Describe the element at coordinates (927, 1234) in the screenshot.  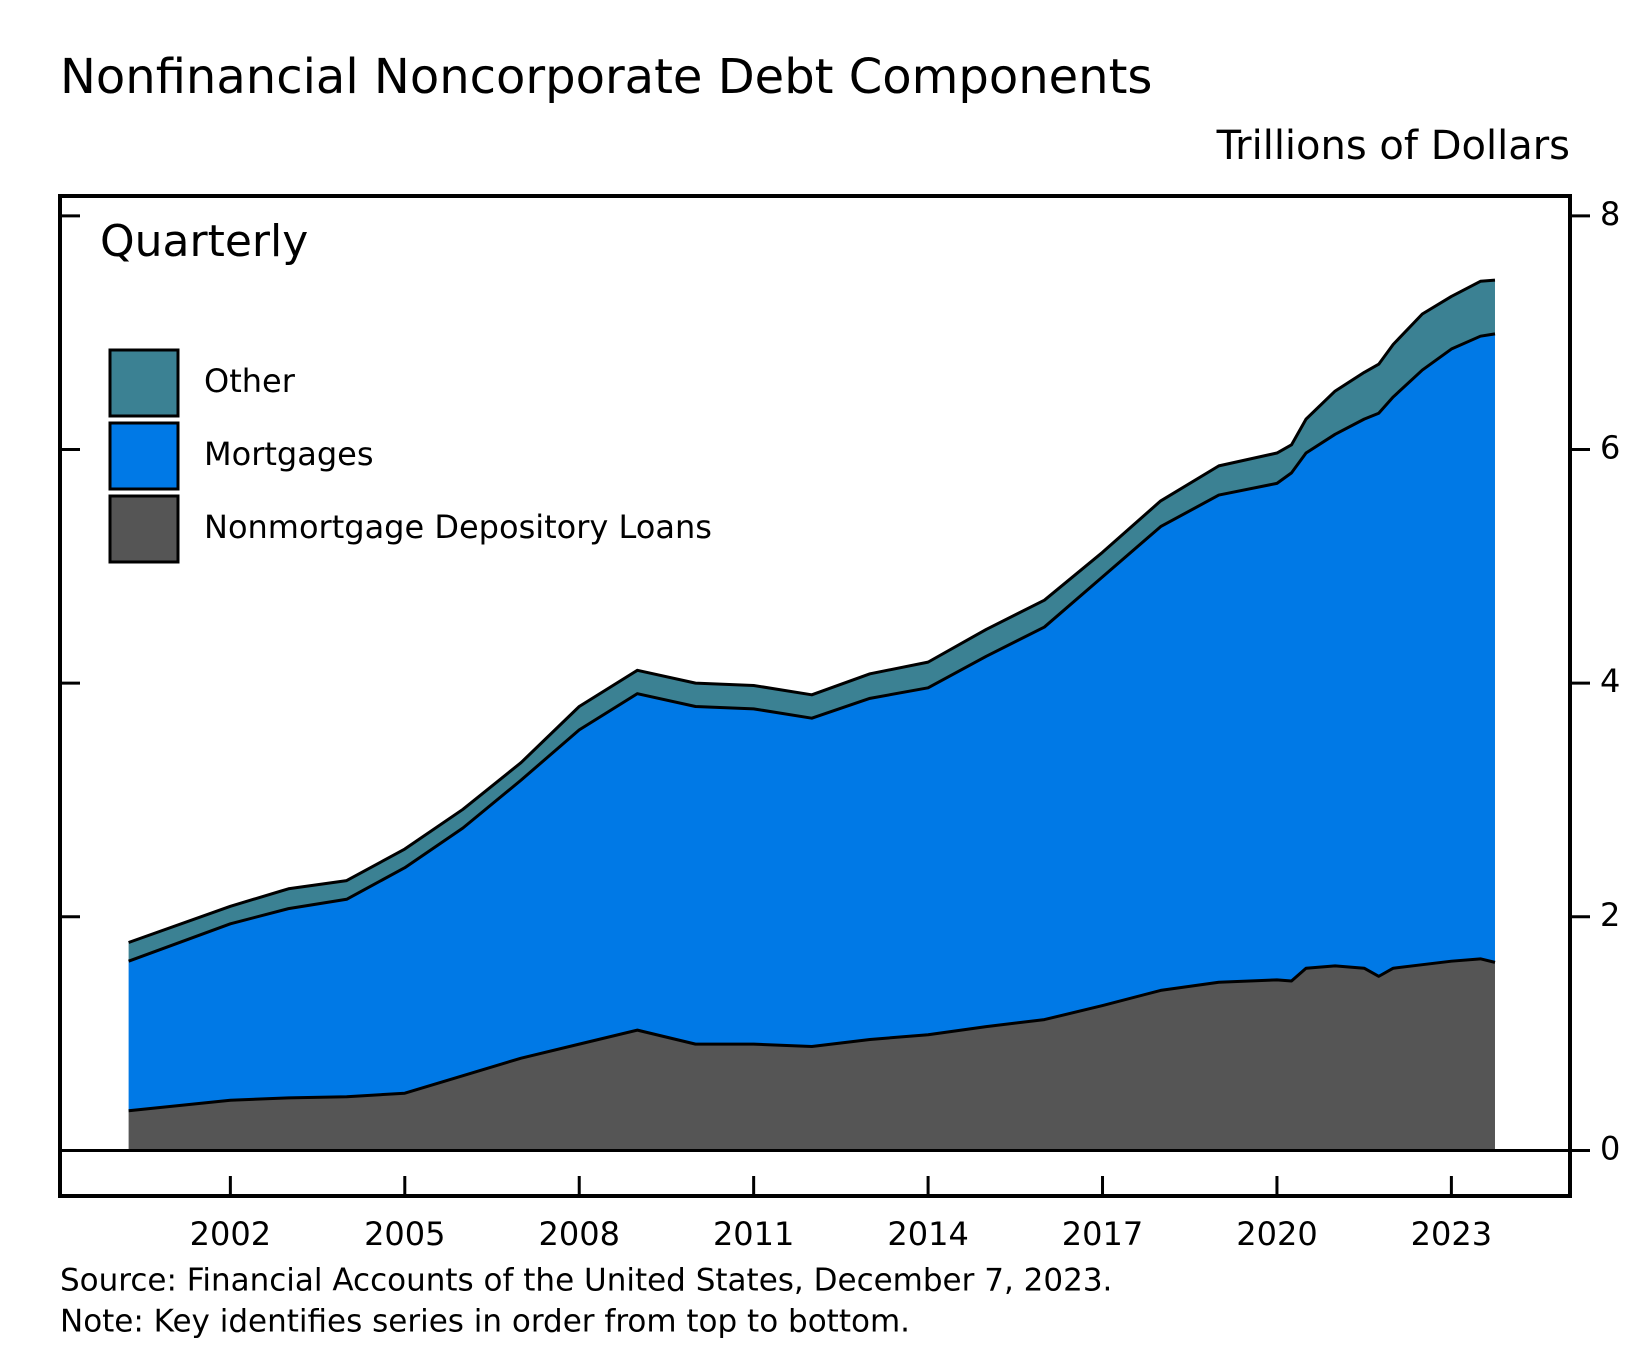
I see `x-tick-label: 2014` at that location.